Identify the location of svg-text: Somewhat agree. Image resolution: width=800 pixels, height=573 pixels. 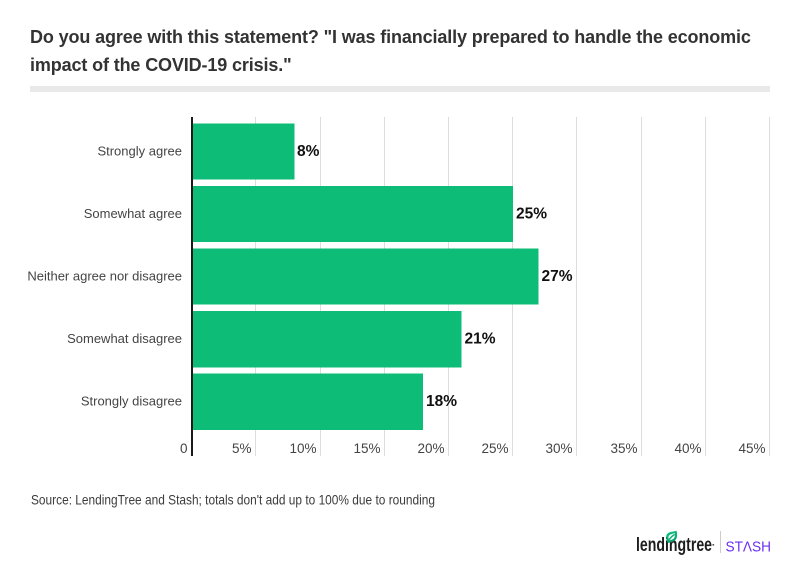
(133, 213).